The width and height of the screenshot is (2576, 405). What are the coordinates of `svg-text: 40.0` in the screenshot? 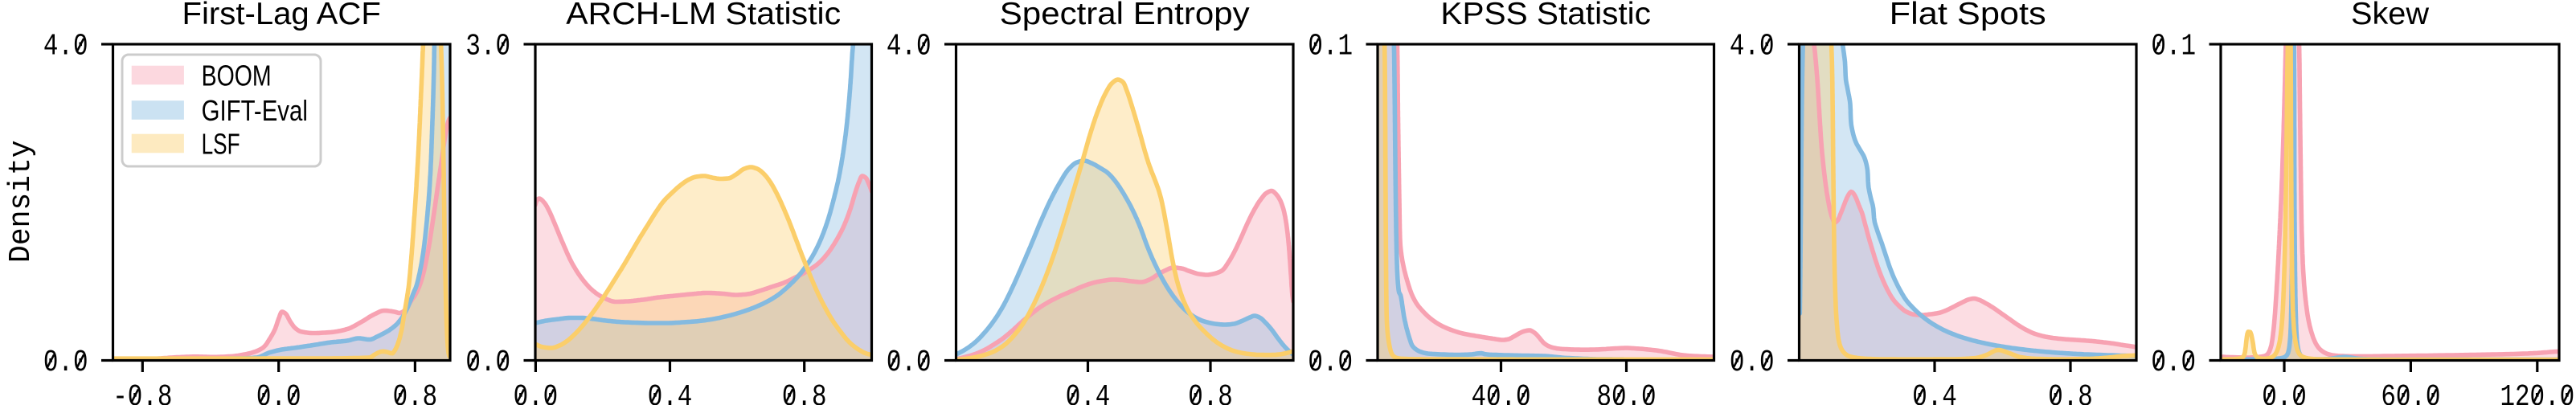 It's located at (1500, 392).